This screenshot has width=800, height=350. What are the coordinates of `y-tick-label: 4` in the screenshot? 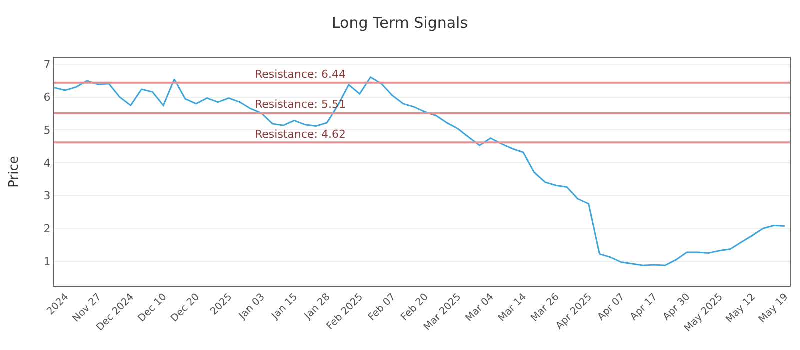 It's located at (47, 163).